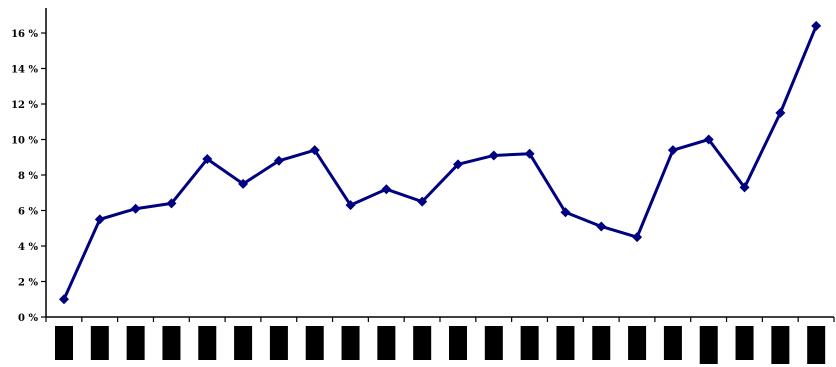 Image resolution: width=836 pixels, height=367 pixels. What do you see at coordinates (28, 176) in the screenshot?
I see `y-tick-label: 8 %` at bounding box center [28, 176].